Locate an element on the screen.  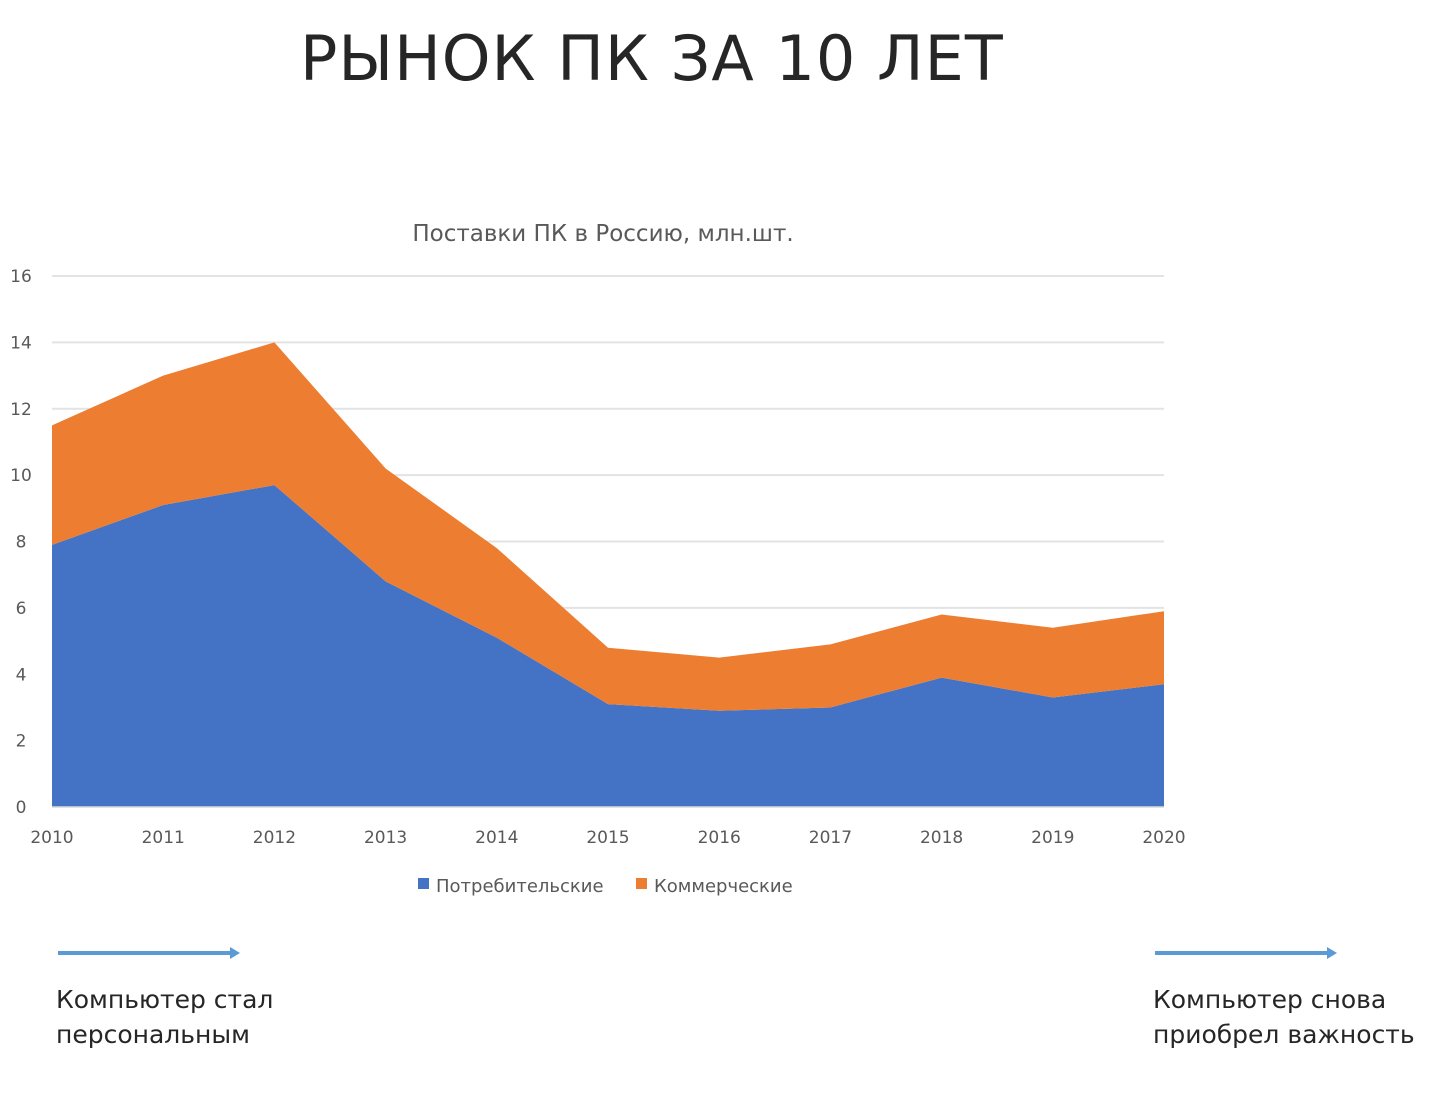
note-left-line-2: персональным is located at coordinates (153, 1034).